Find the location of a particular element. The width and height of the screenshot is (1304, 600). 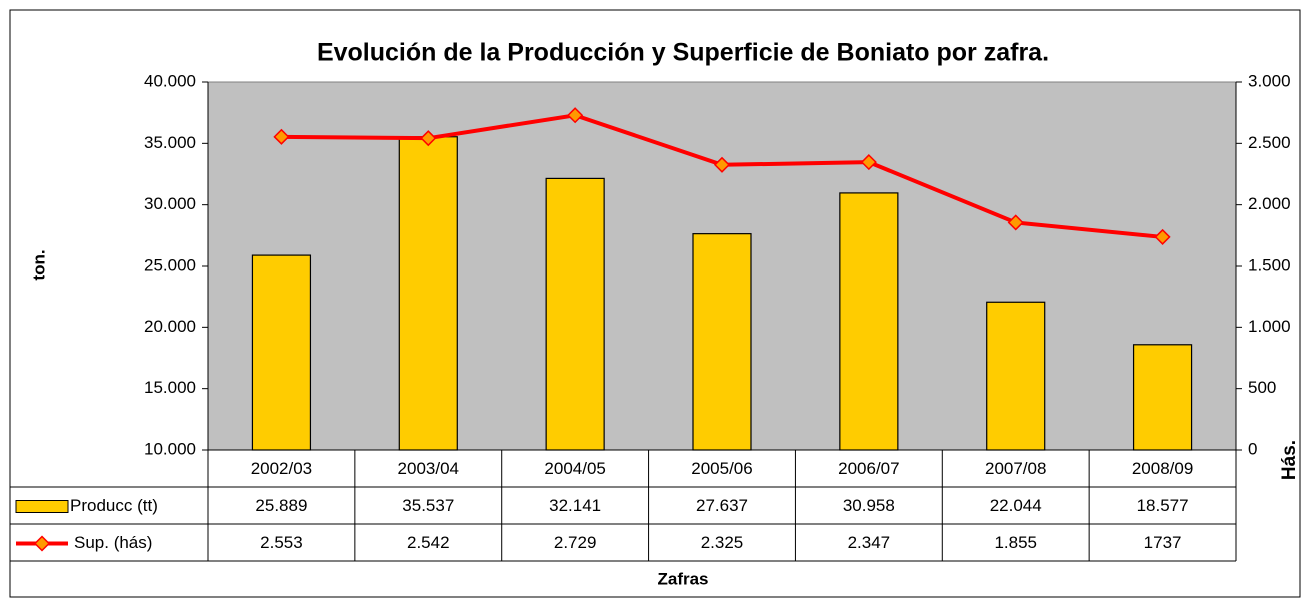

table-value: 2.542 is located at coordinates (428, 542).